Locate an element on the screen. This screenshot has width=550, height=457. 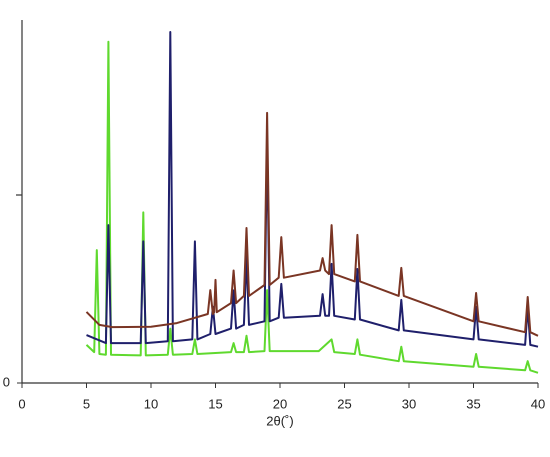
x-tick-label: 0 is located at coordinates (21, 403).